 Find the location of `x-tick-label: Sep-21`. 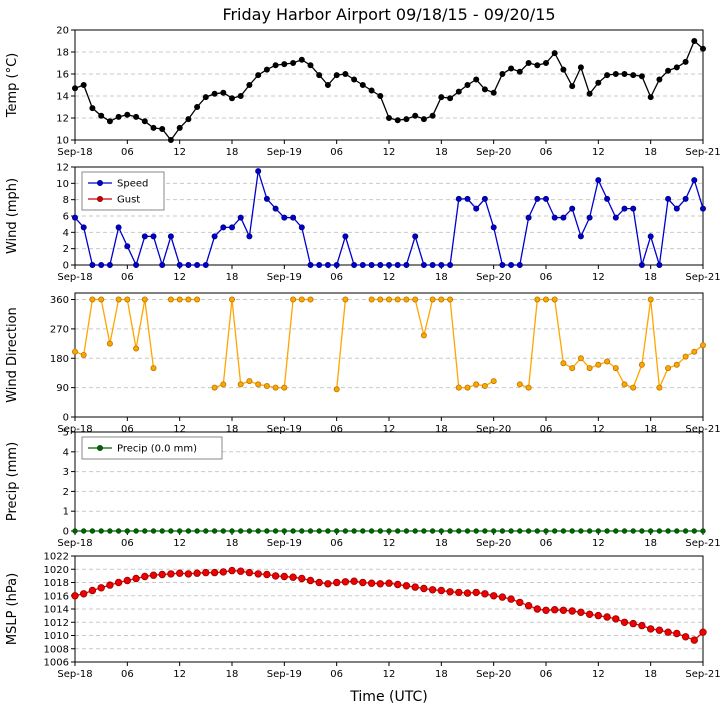

x-tick-label: Sep-21 is located at coordinates (702, 543).